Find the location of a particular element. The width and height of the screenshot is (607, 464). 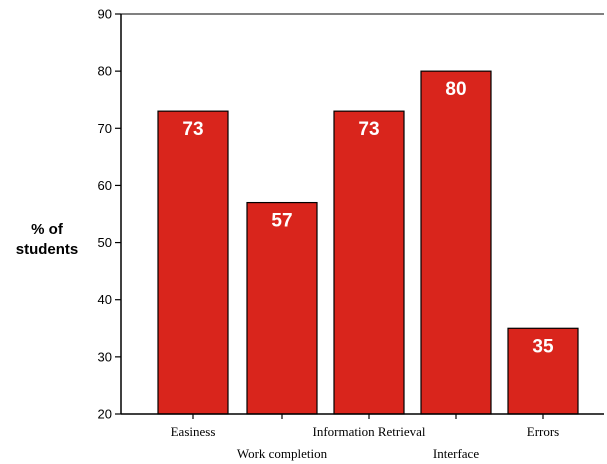

y-tick-label: 50 is located at coordinates (105, 242).